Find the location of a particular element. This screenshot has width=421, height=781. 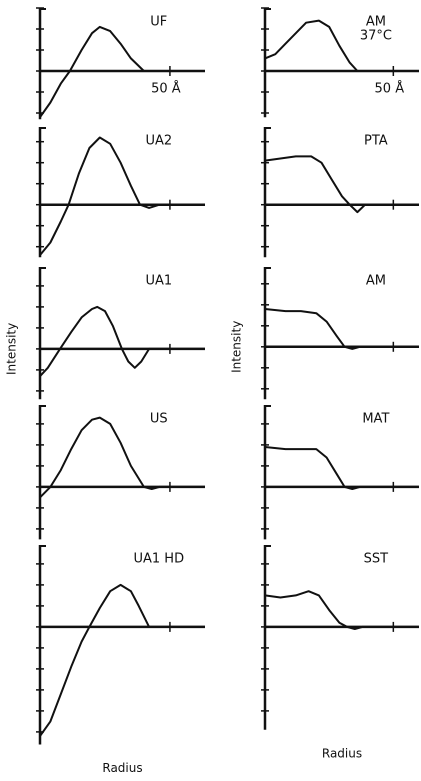

panel-label: MAT is located at coordinates (375, 419).